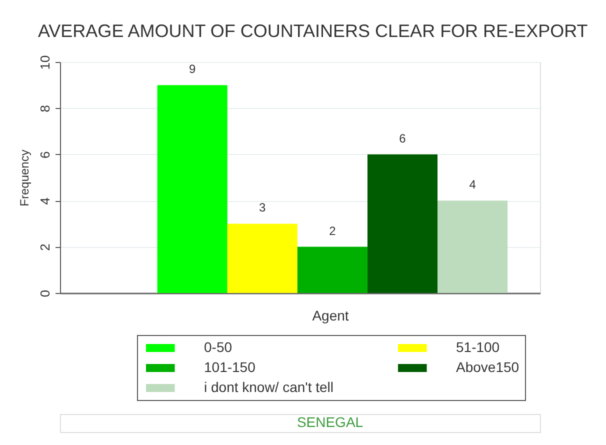  I want to click on y-tick-label: 2, so click(45, 247).